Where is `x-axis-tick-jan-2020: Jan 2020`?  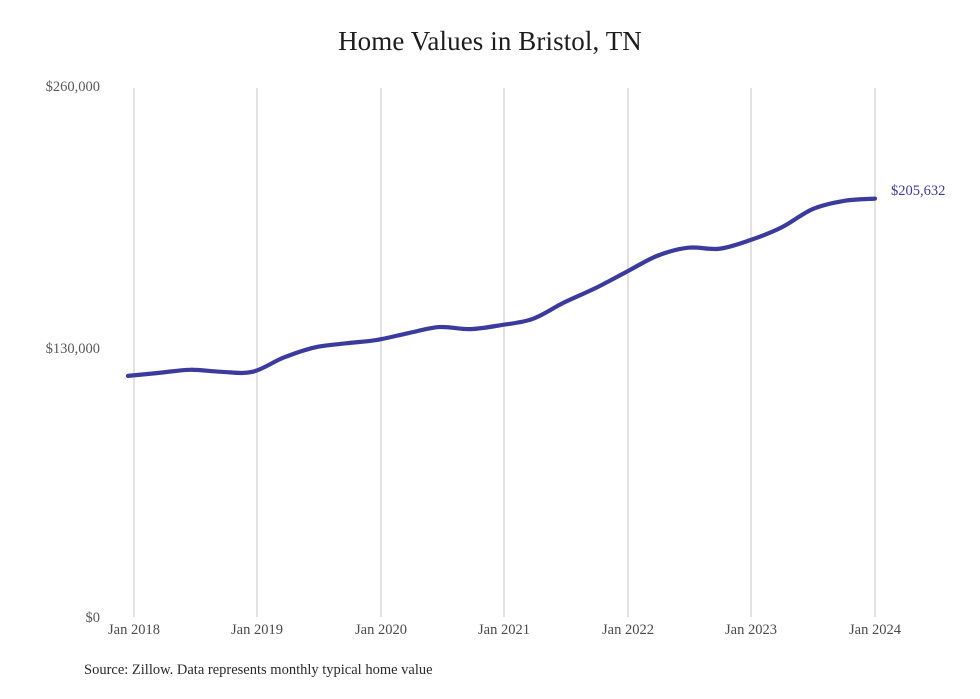
x-axis-tick-jan-2020: Jan 2020 is located at coordinates (381, 630).